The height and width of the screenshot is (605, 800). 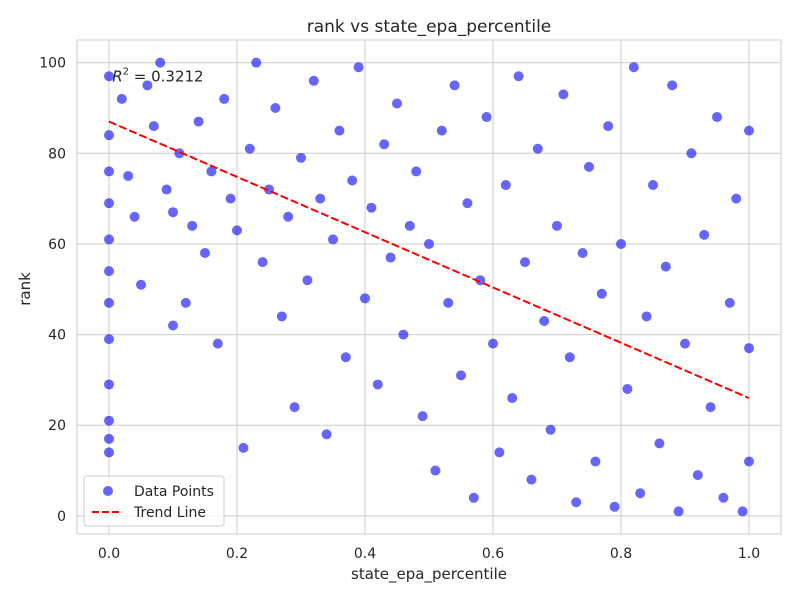 What do you see at coordinates (52, 290) in the screenshot?
I see `y-axis-ticks: 0 20 40 60 80 100` at bounding box center [52, 290].